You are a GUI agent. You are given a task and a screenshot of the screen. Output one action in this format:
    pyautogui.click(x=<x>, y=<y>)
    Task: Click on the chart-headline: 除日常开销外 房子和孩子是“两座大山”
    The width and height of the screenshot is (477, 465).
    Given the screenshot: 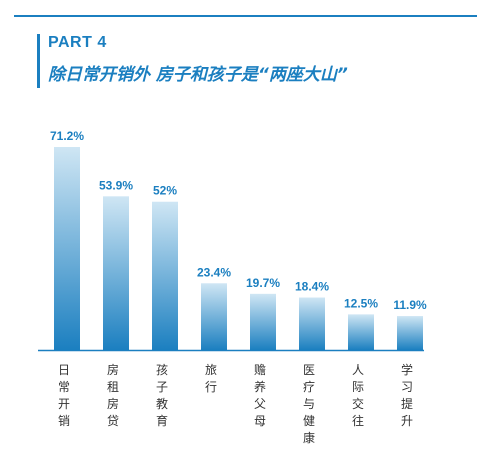 What is the action you would take?
    pyautogui.click(x=198, y=75)
    